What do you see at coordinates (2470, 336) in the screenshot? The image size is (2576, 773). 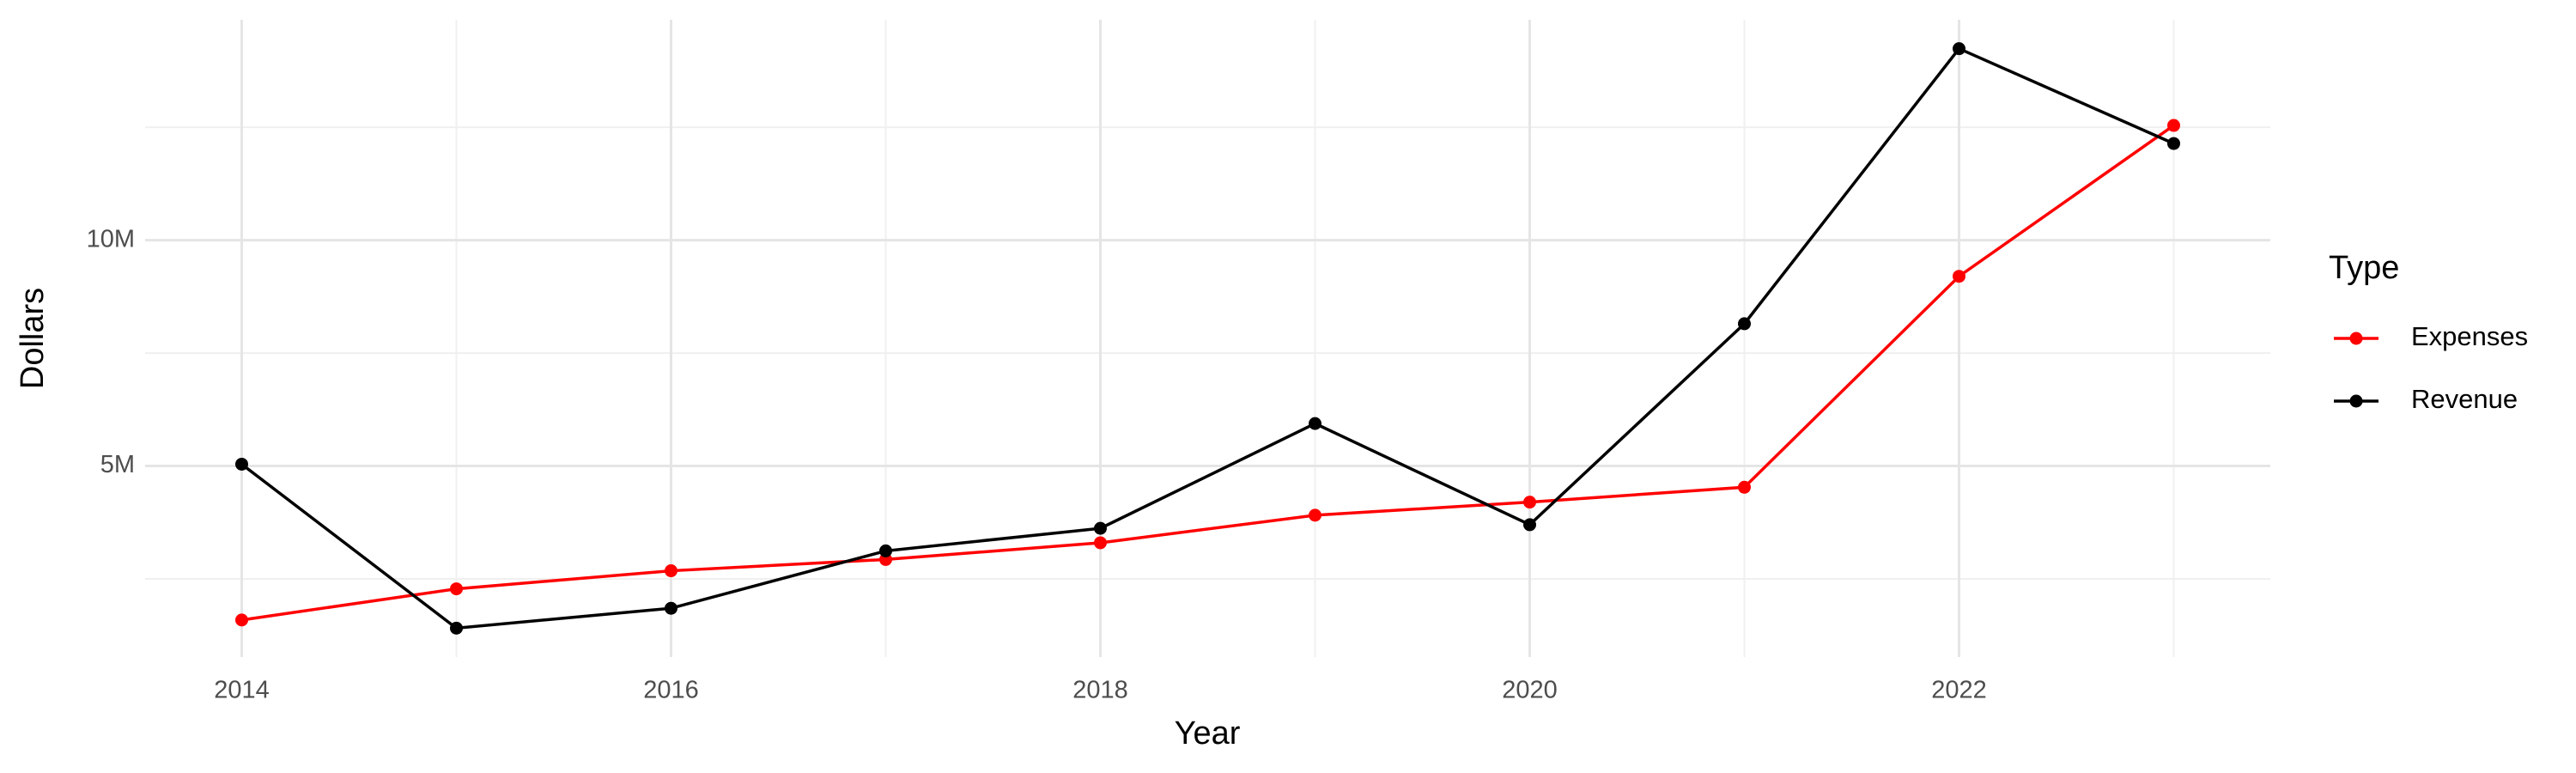 I see `legend-label: Expenses` at bounding box center [2470, 336].